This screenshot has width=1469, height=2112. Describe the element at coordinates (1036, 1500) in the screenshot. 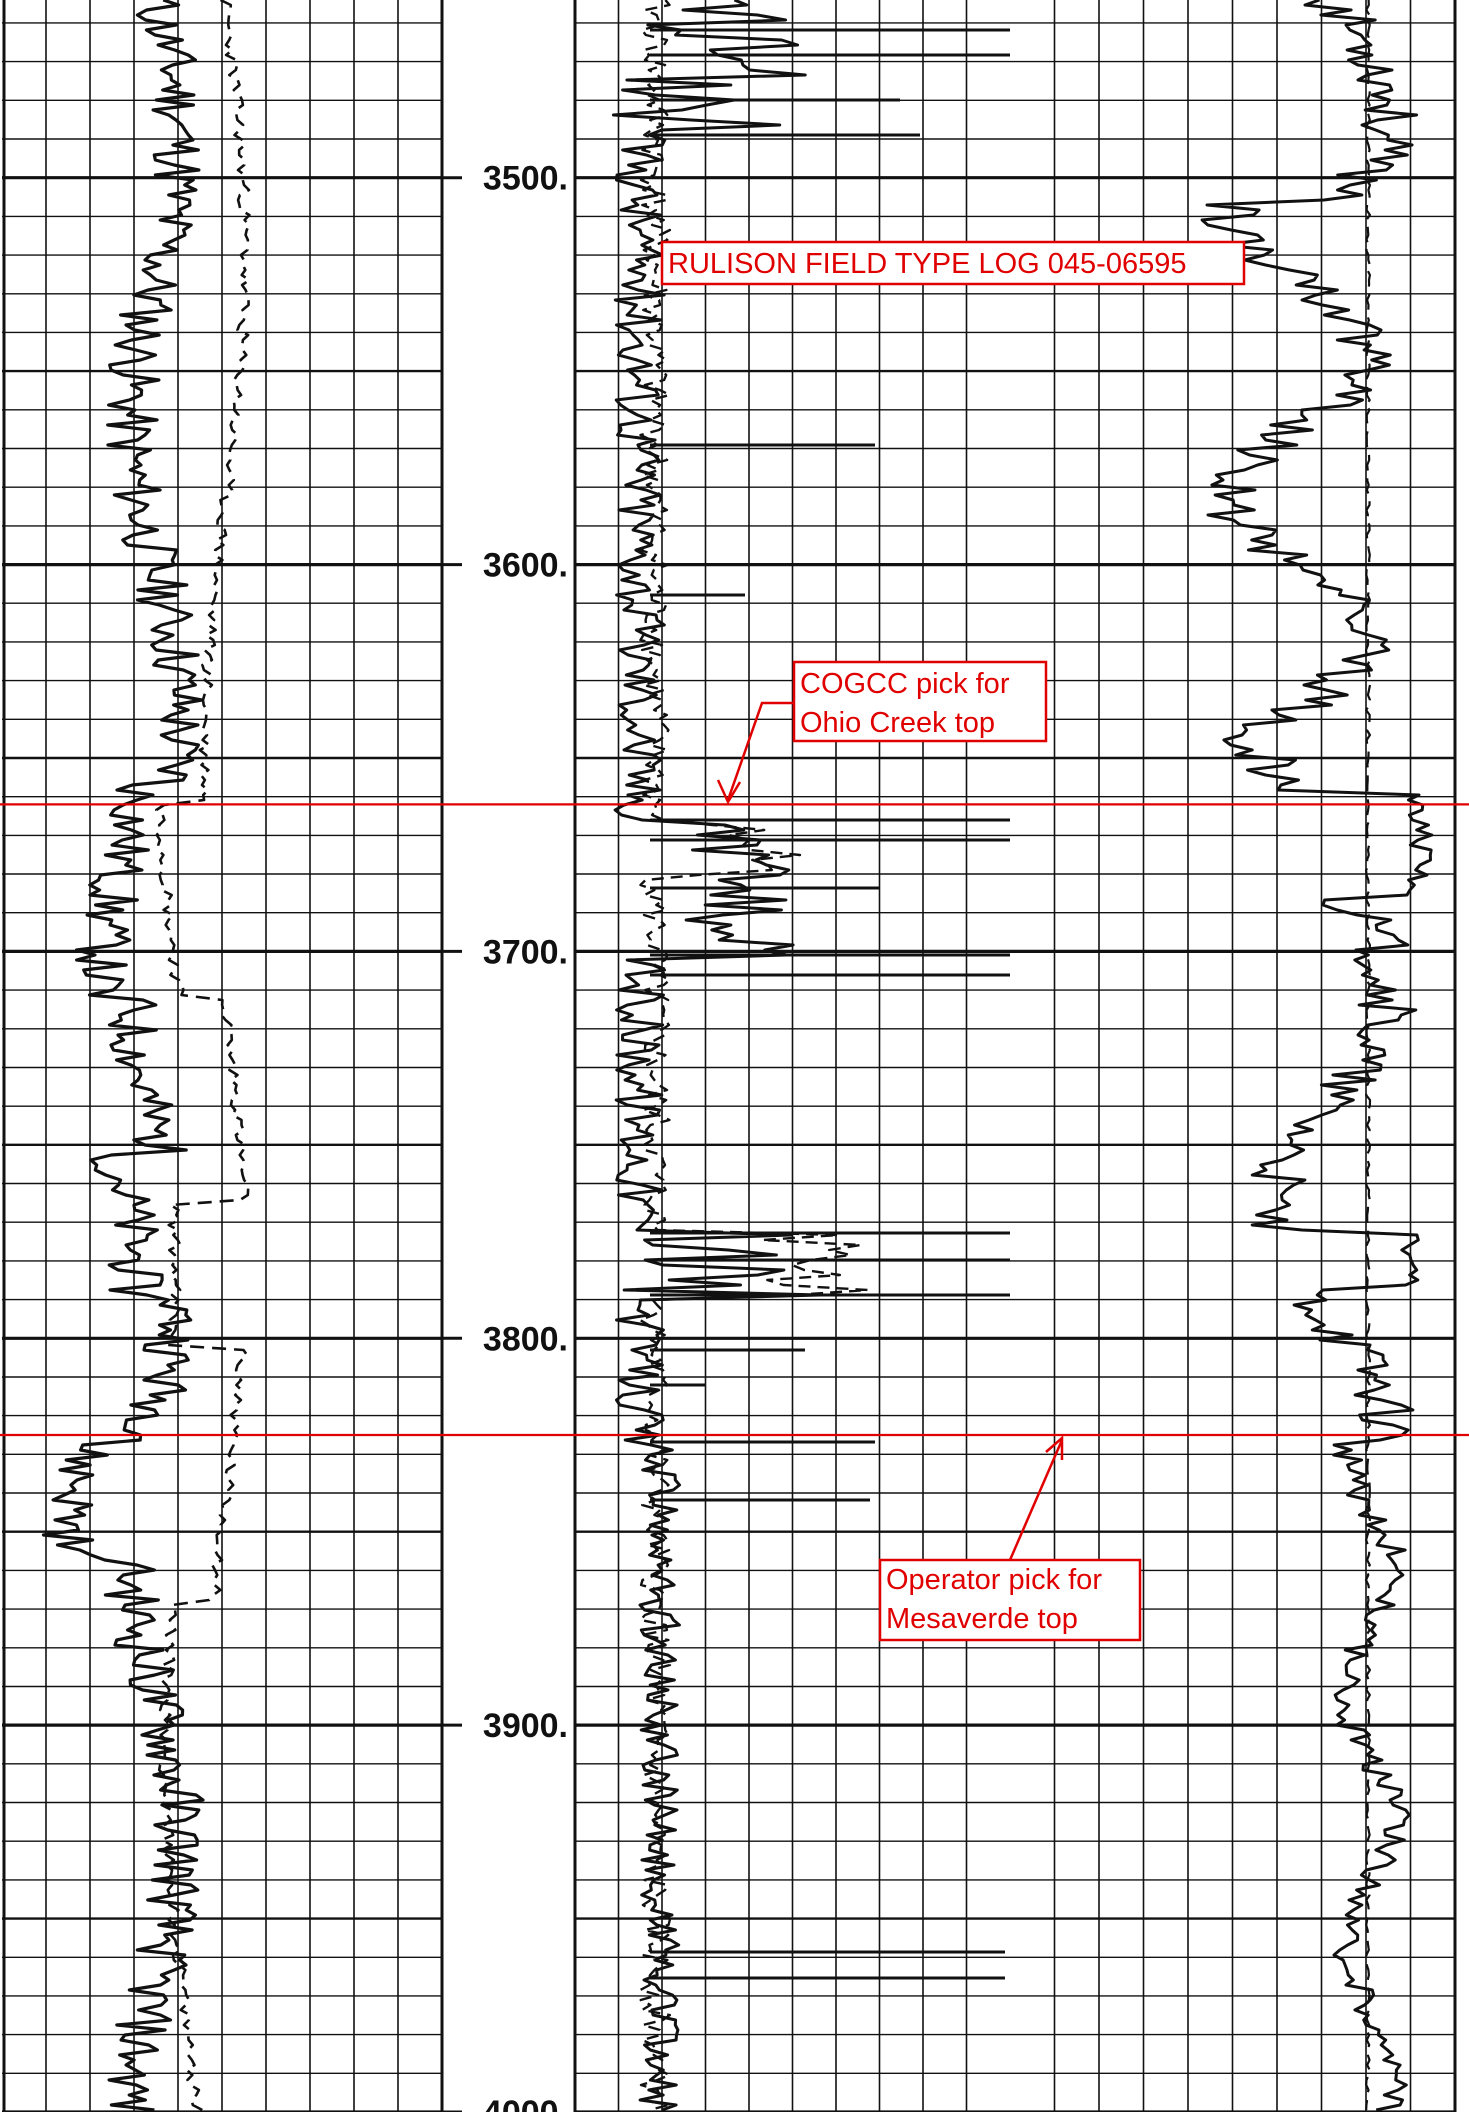

I see `mesaverde-pointer-line` at that location.